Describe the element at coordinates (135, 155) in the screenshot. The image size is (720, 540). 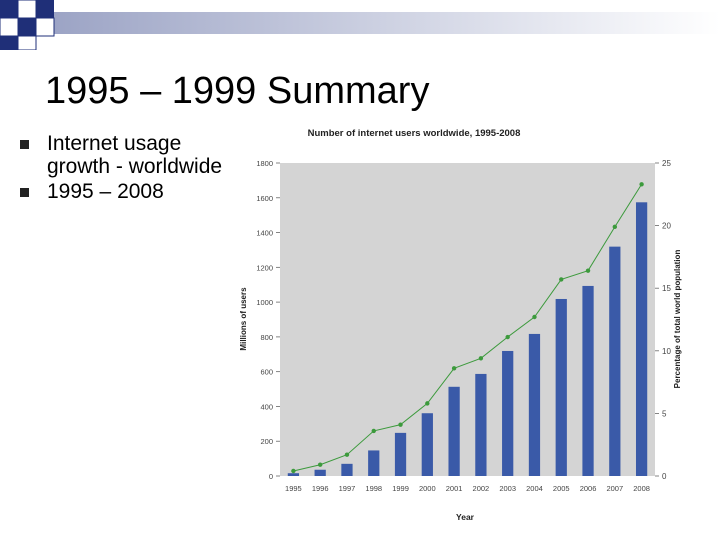
I see `bullet-text: Internet usage growth - worldwide` at that location.